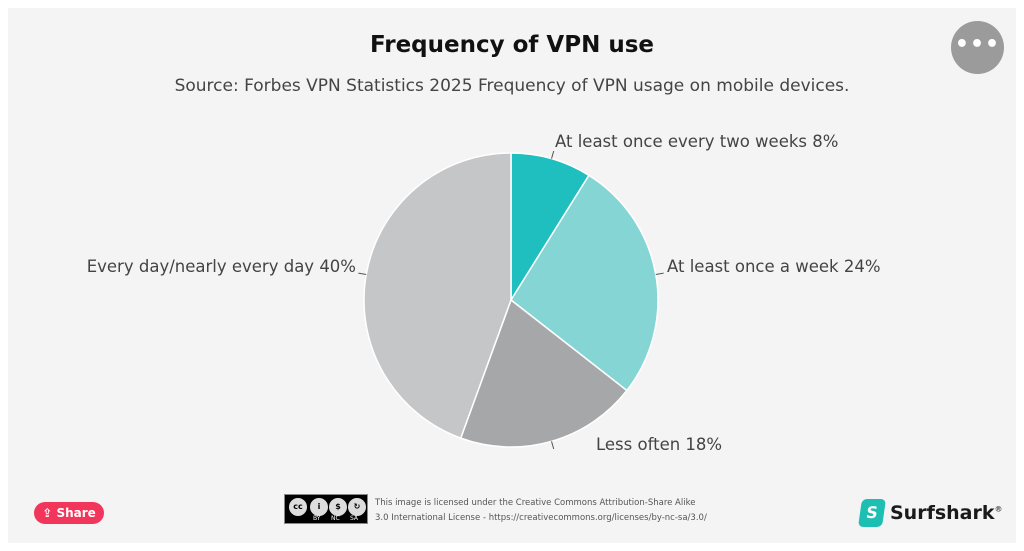 Image resolution: width=1024 pixels, height=551 pixels. I want to click on cc-license-badge: cc i $ ↻ BY NC SA, so click(326, 509).